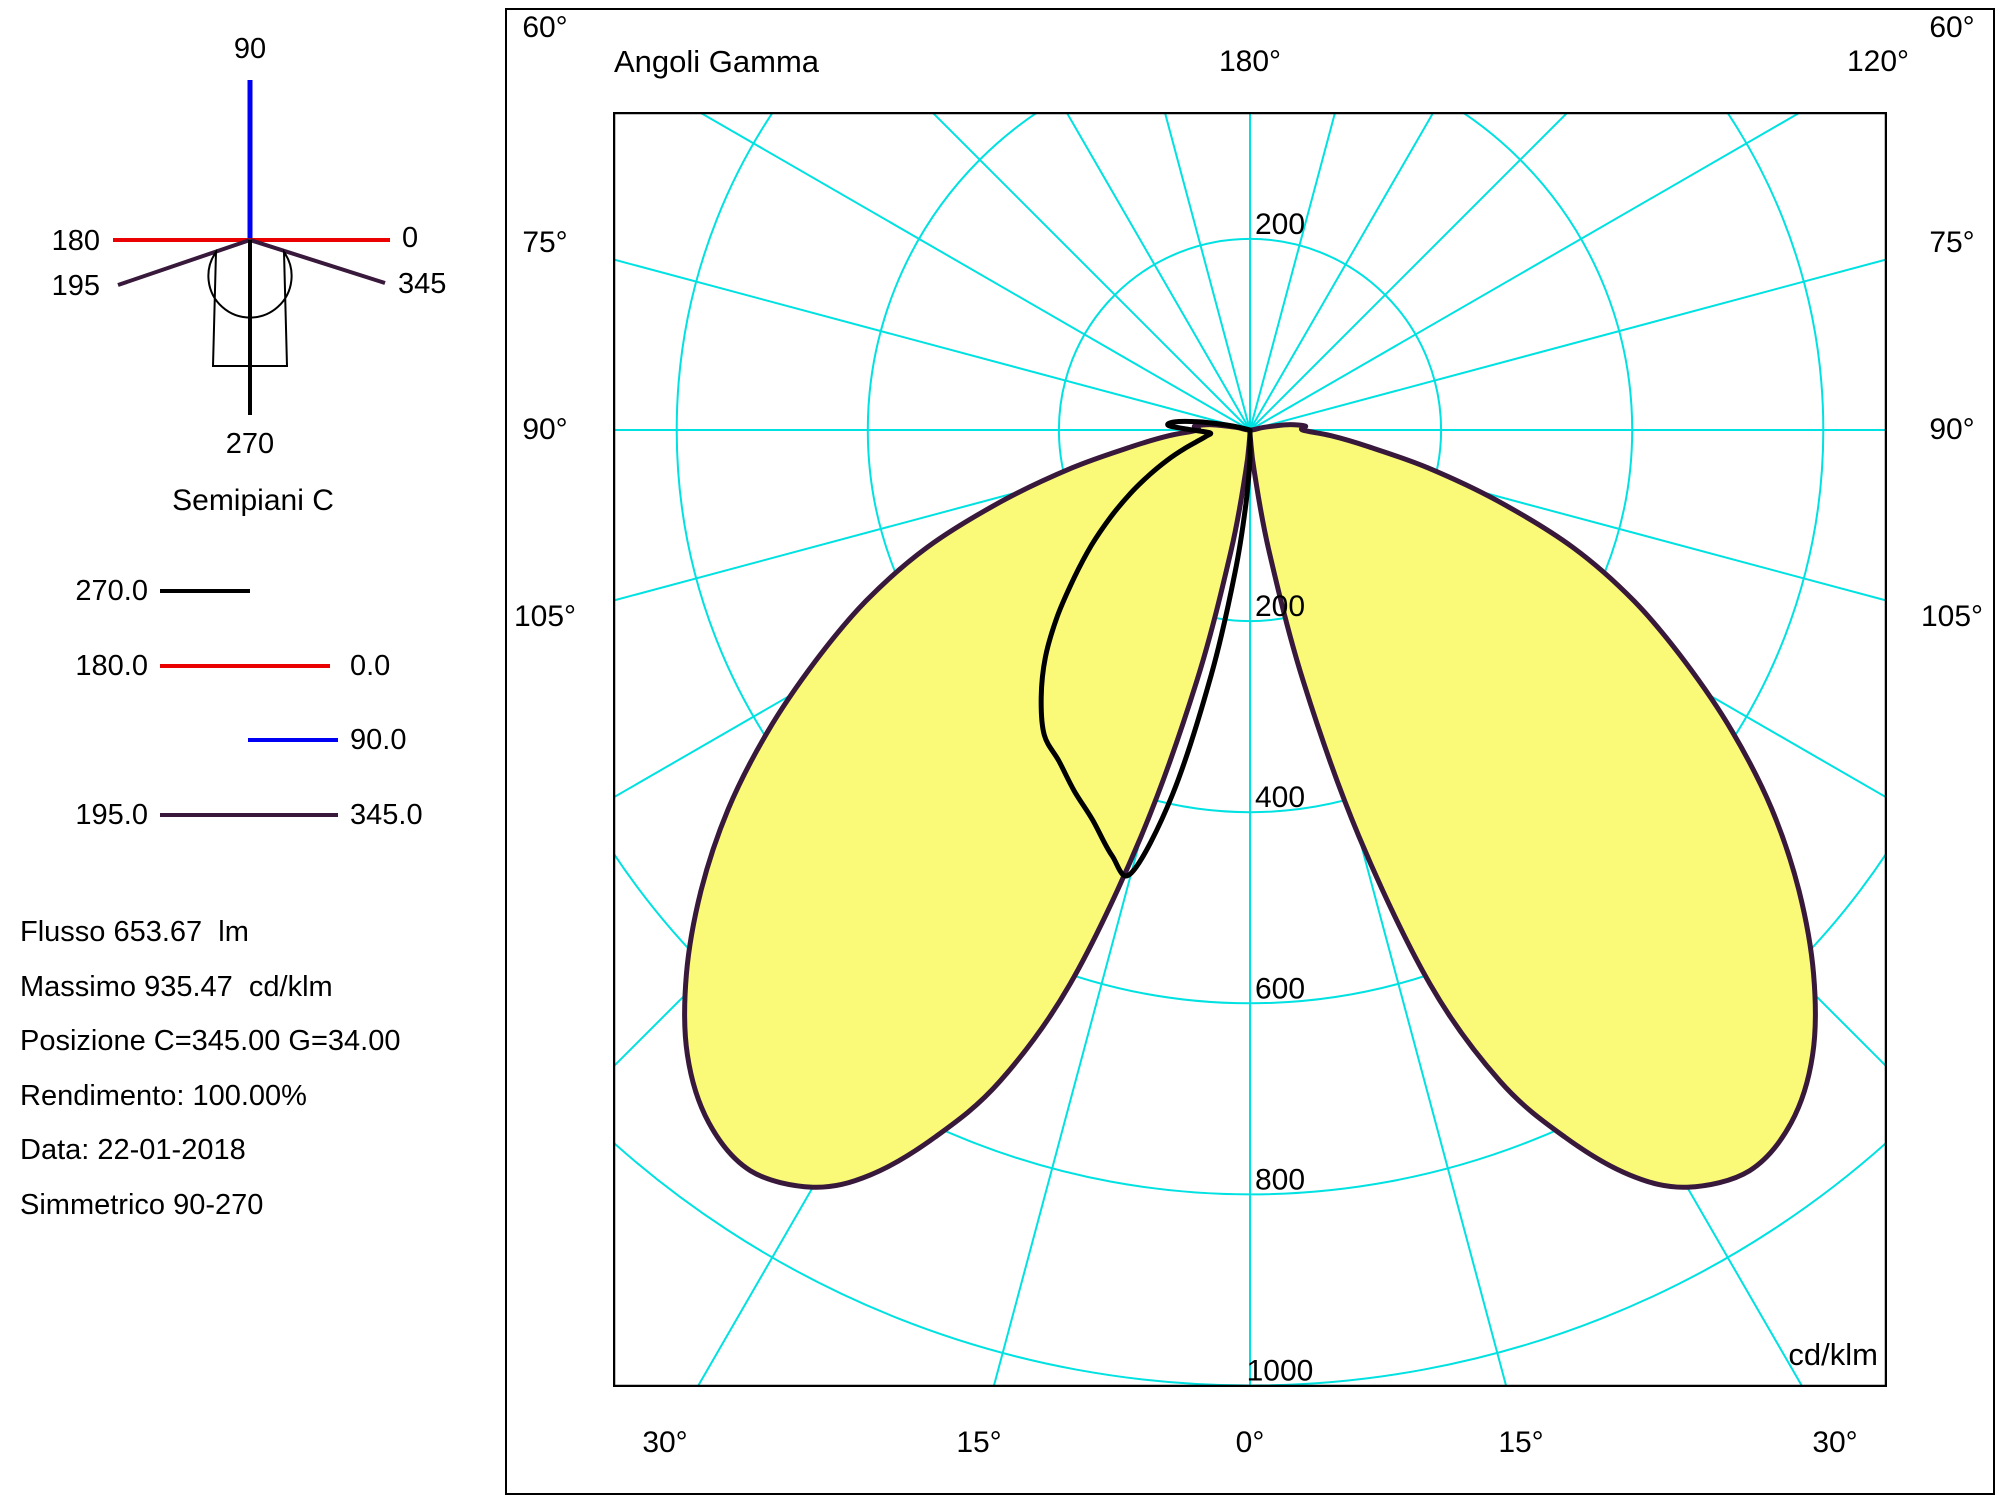  I want to click on orientation-label-345: 345, so click(422, 284).